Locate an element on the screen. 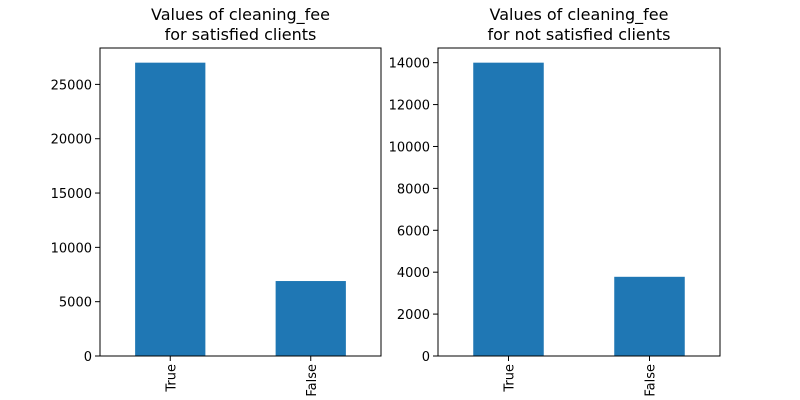  chart-left-ytick-label: 10000 is located at coordinates (71, 248).